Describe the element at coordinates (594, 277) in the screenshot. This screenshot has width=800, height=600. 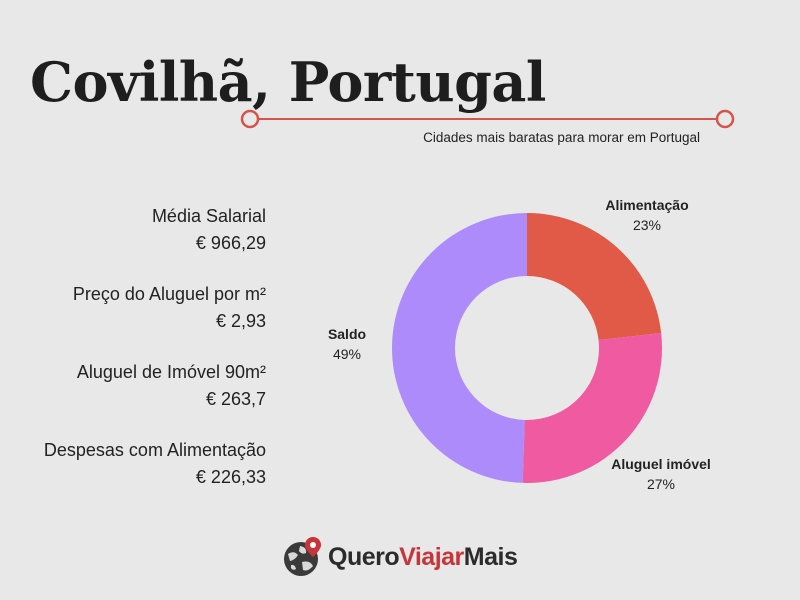
I see `donut-slice-alimentacao` at that location.